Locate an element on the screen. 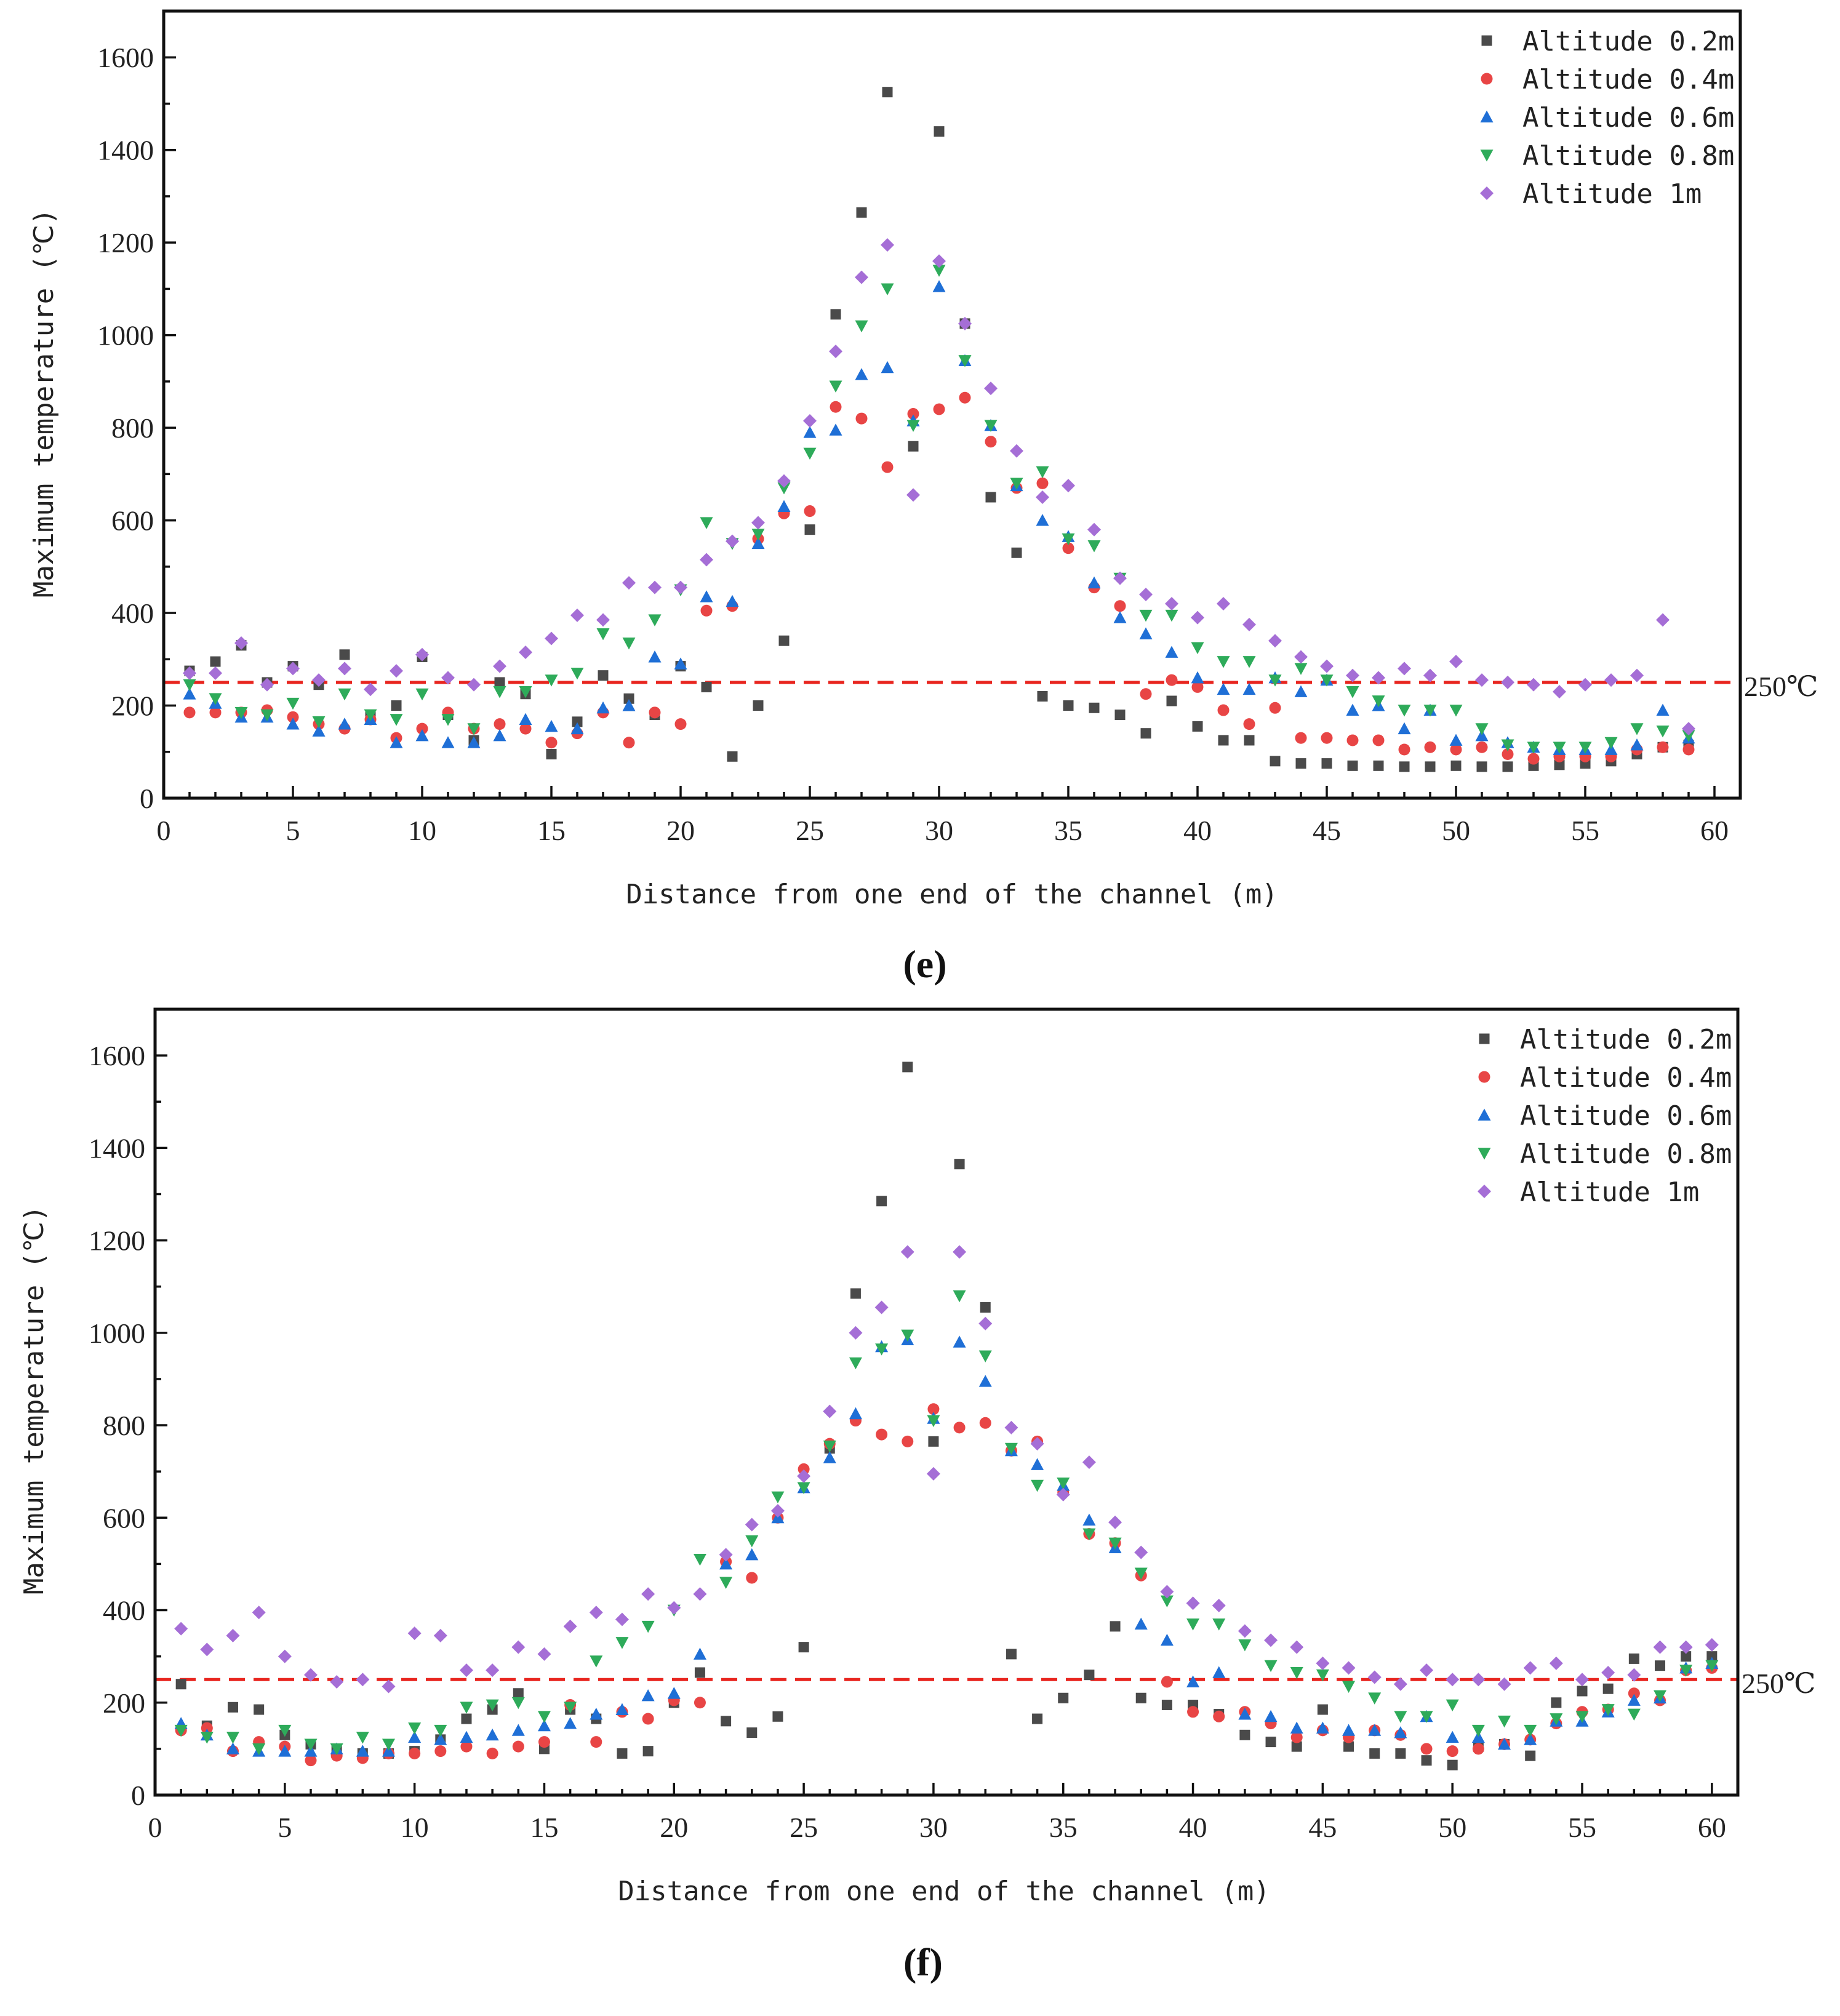 This screenshot has height=2016, width=1840. chart-e-panel-label: (e) is located at coordinates (924, 964).